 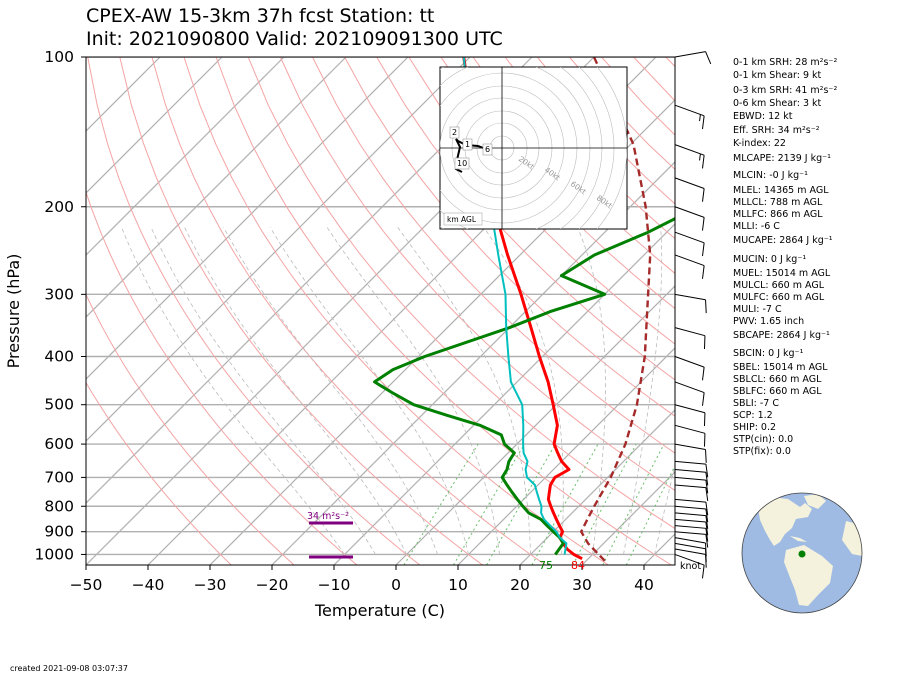 What do you see at coordinates (755, 427) in the screenshot?
I see `stat-line: SHIP: 0.2` at bounding box center [755, 427].